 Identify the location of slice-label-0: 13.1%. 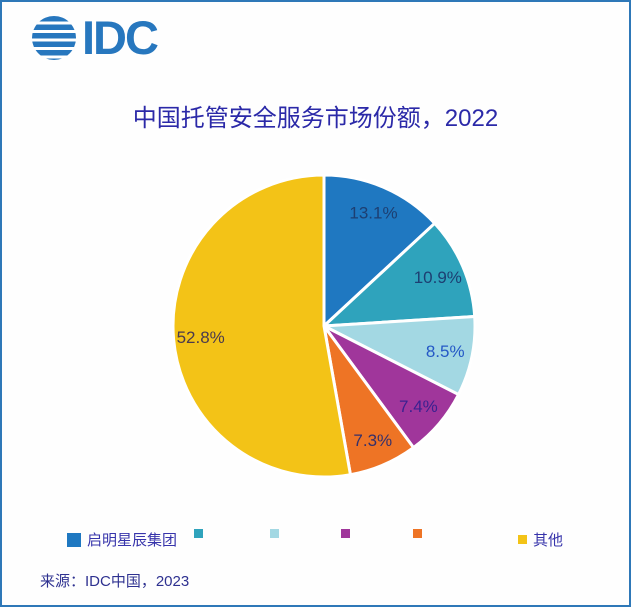
(373, 213).